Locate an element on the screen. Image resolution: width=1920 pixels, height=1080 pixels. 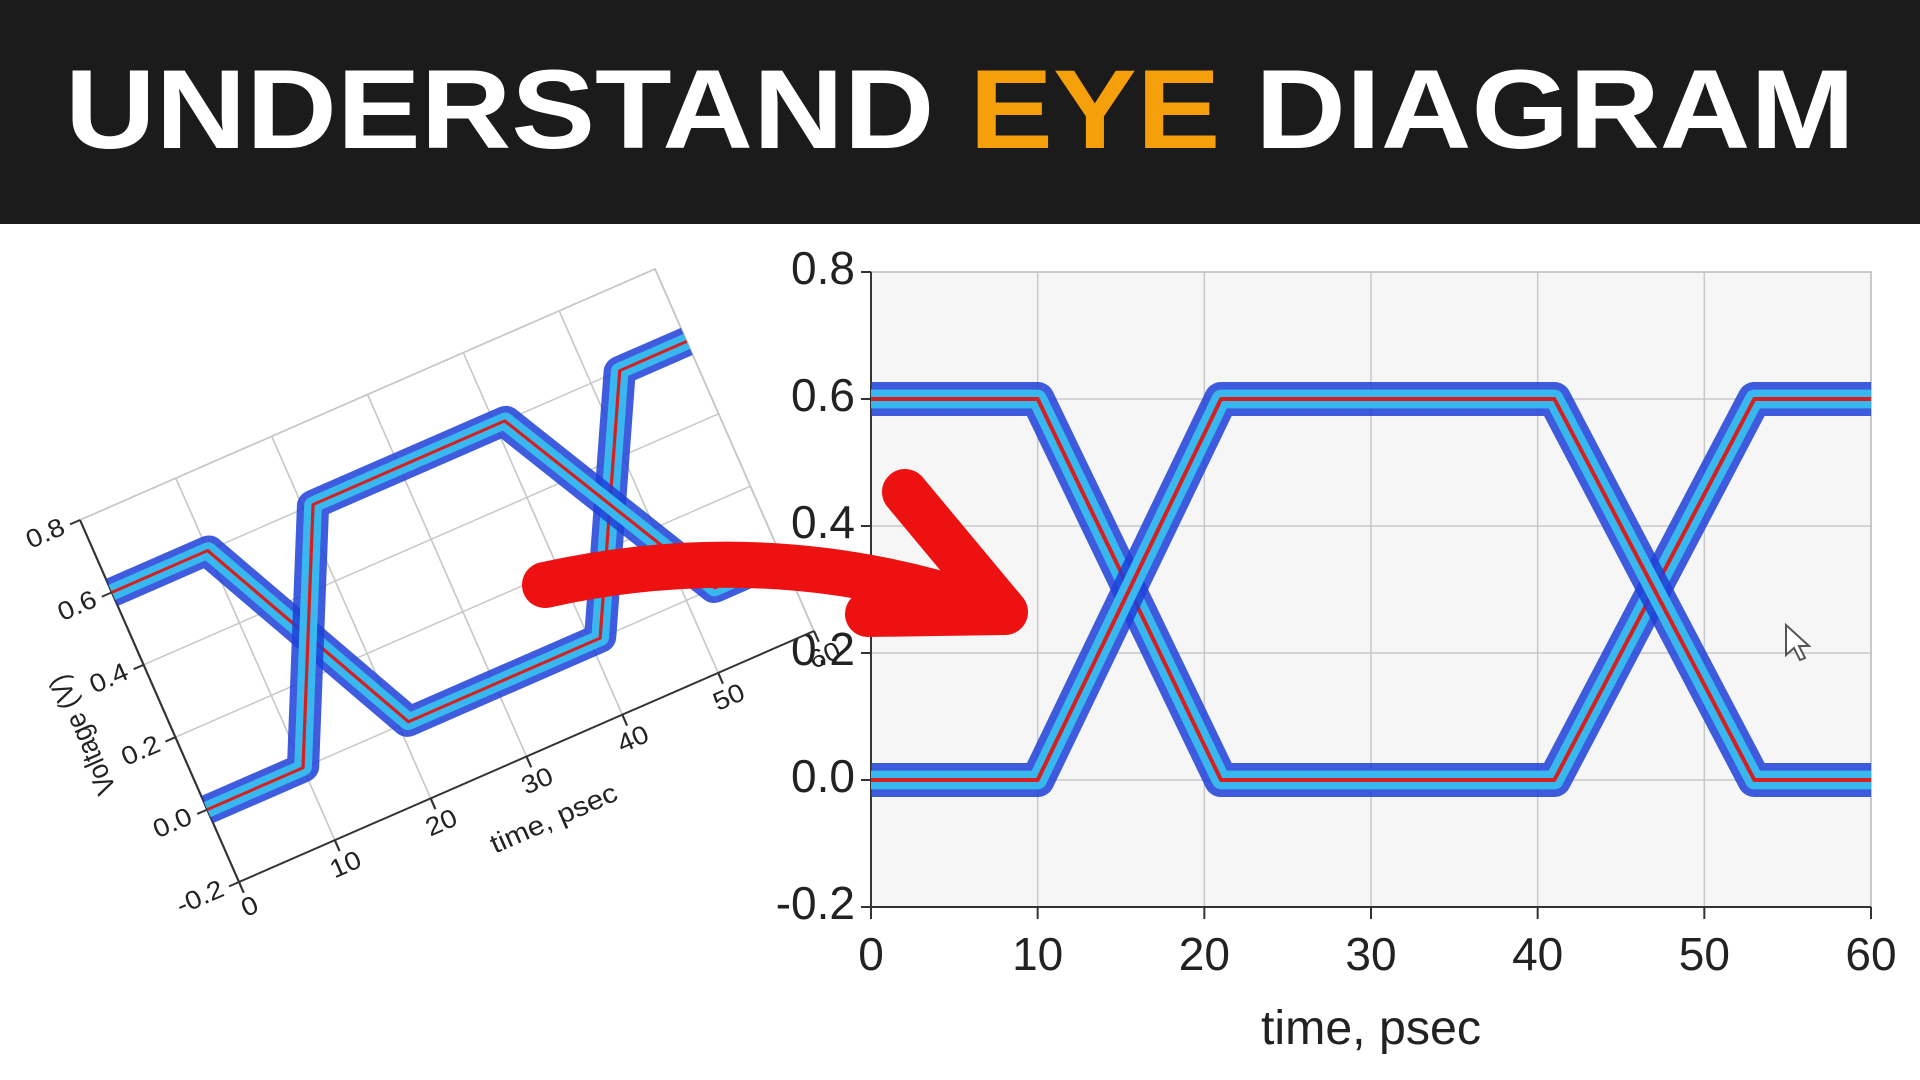
title-highlight: EYE is located at coordinates (1094, 109).